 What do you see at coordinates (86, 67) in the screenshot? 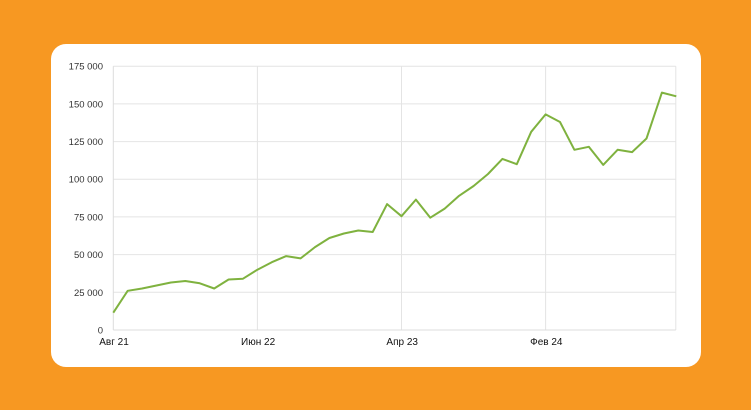
I see `svg-text: 175 000` at bounding box center [86, 67].